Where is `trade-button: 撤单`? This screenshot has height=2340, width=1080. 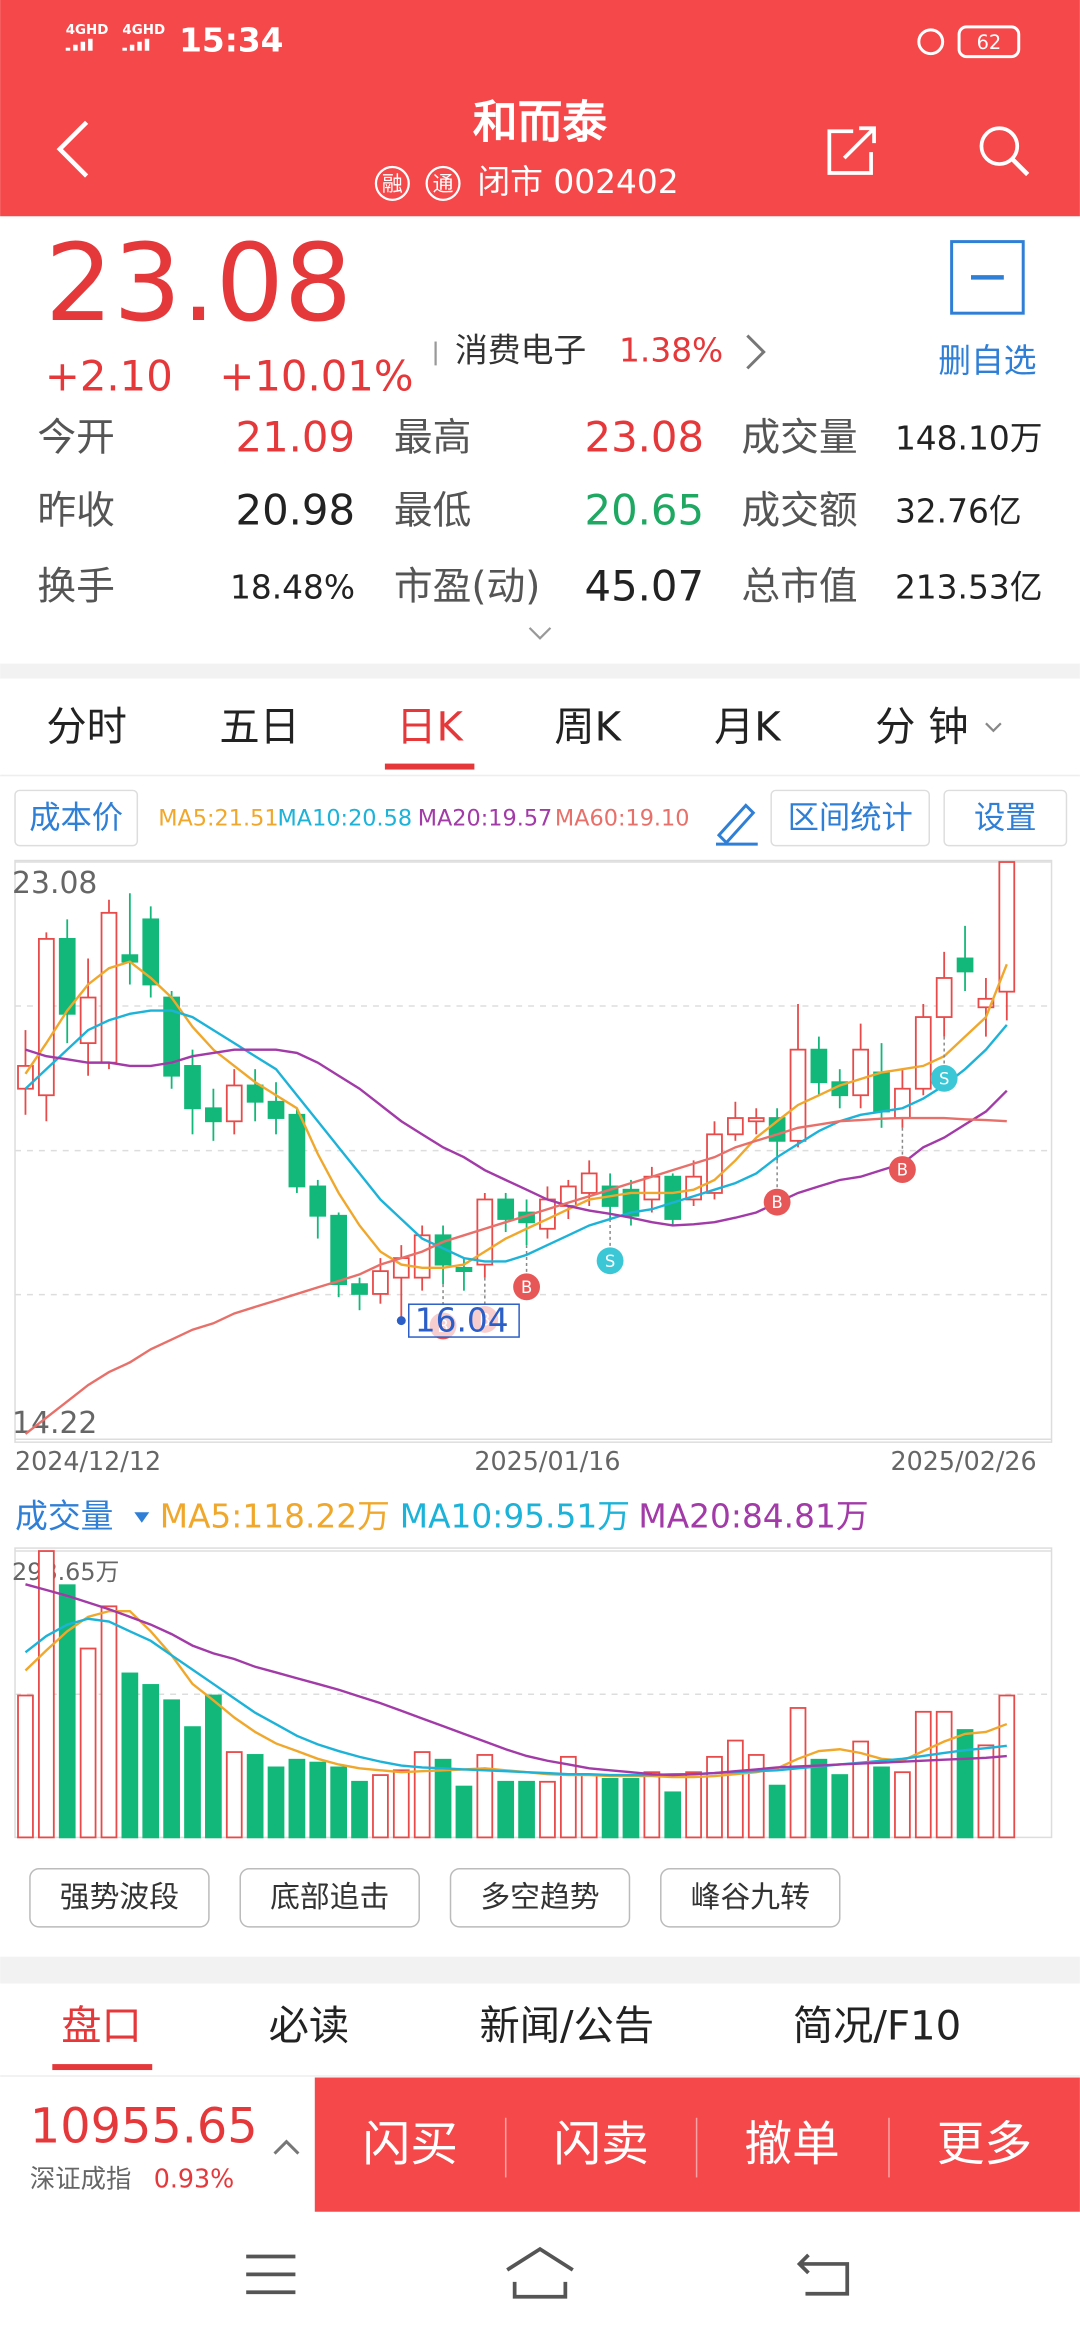
trade-button: 撤单 is located at coordinates (791, 2145).